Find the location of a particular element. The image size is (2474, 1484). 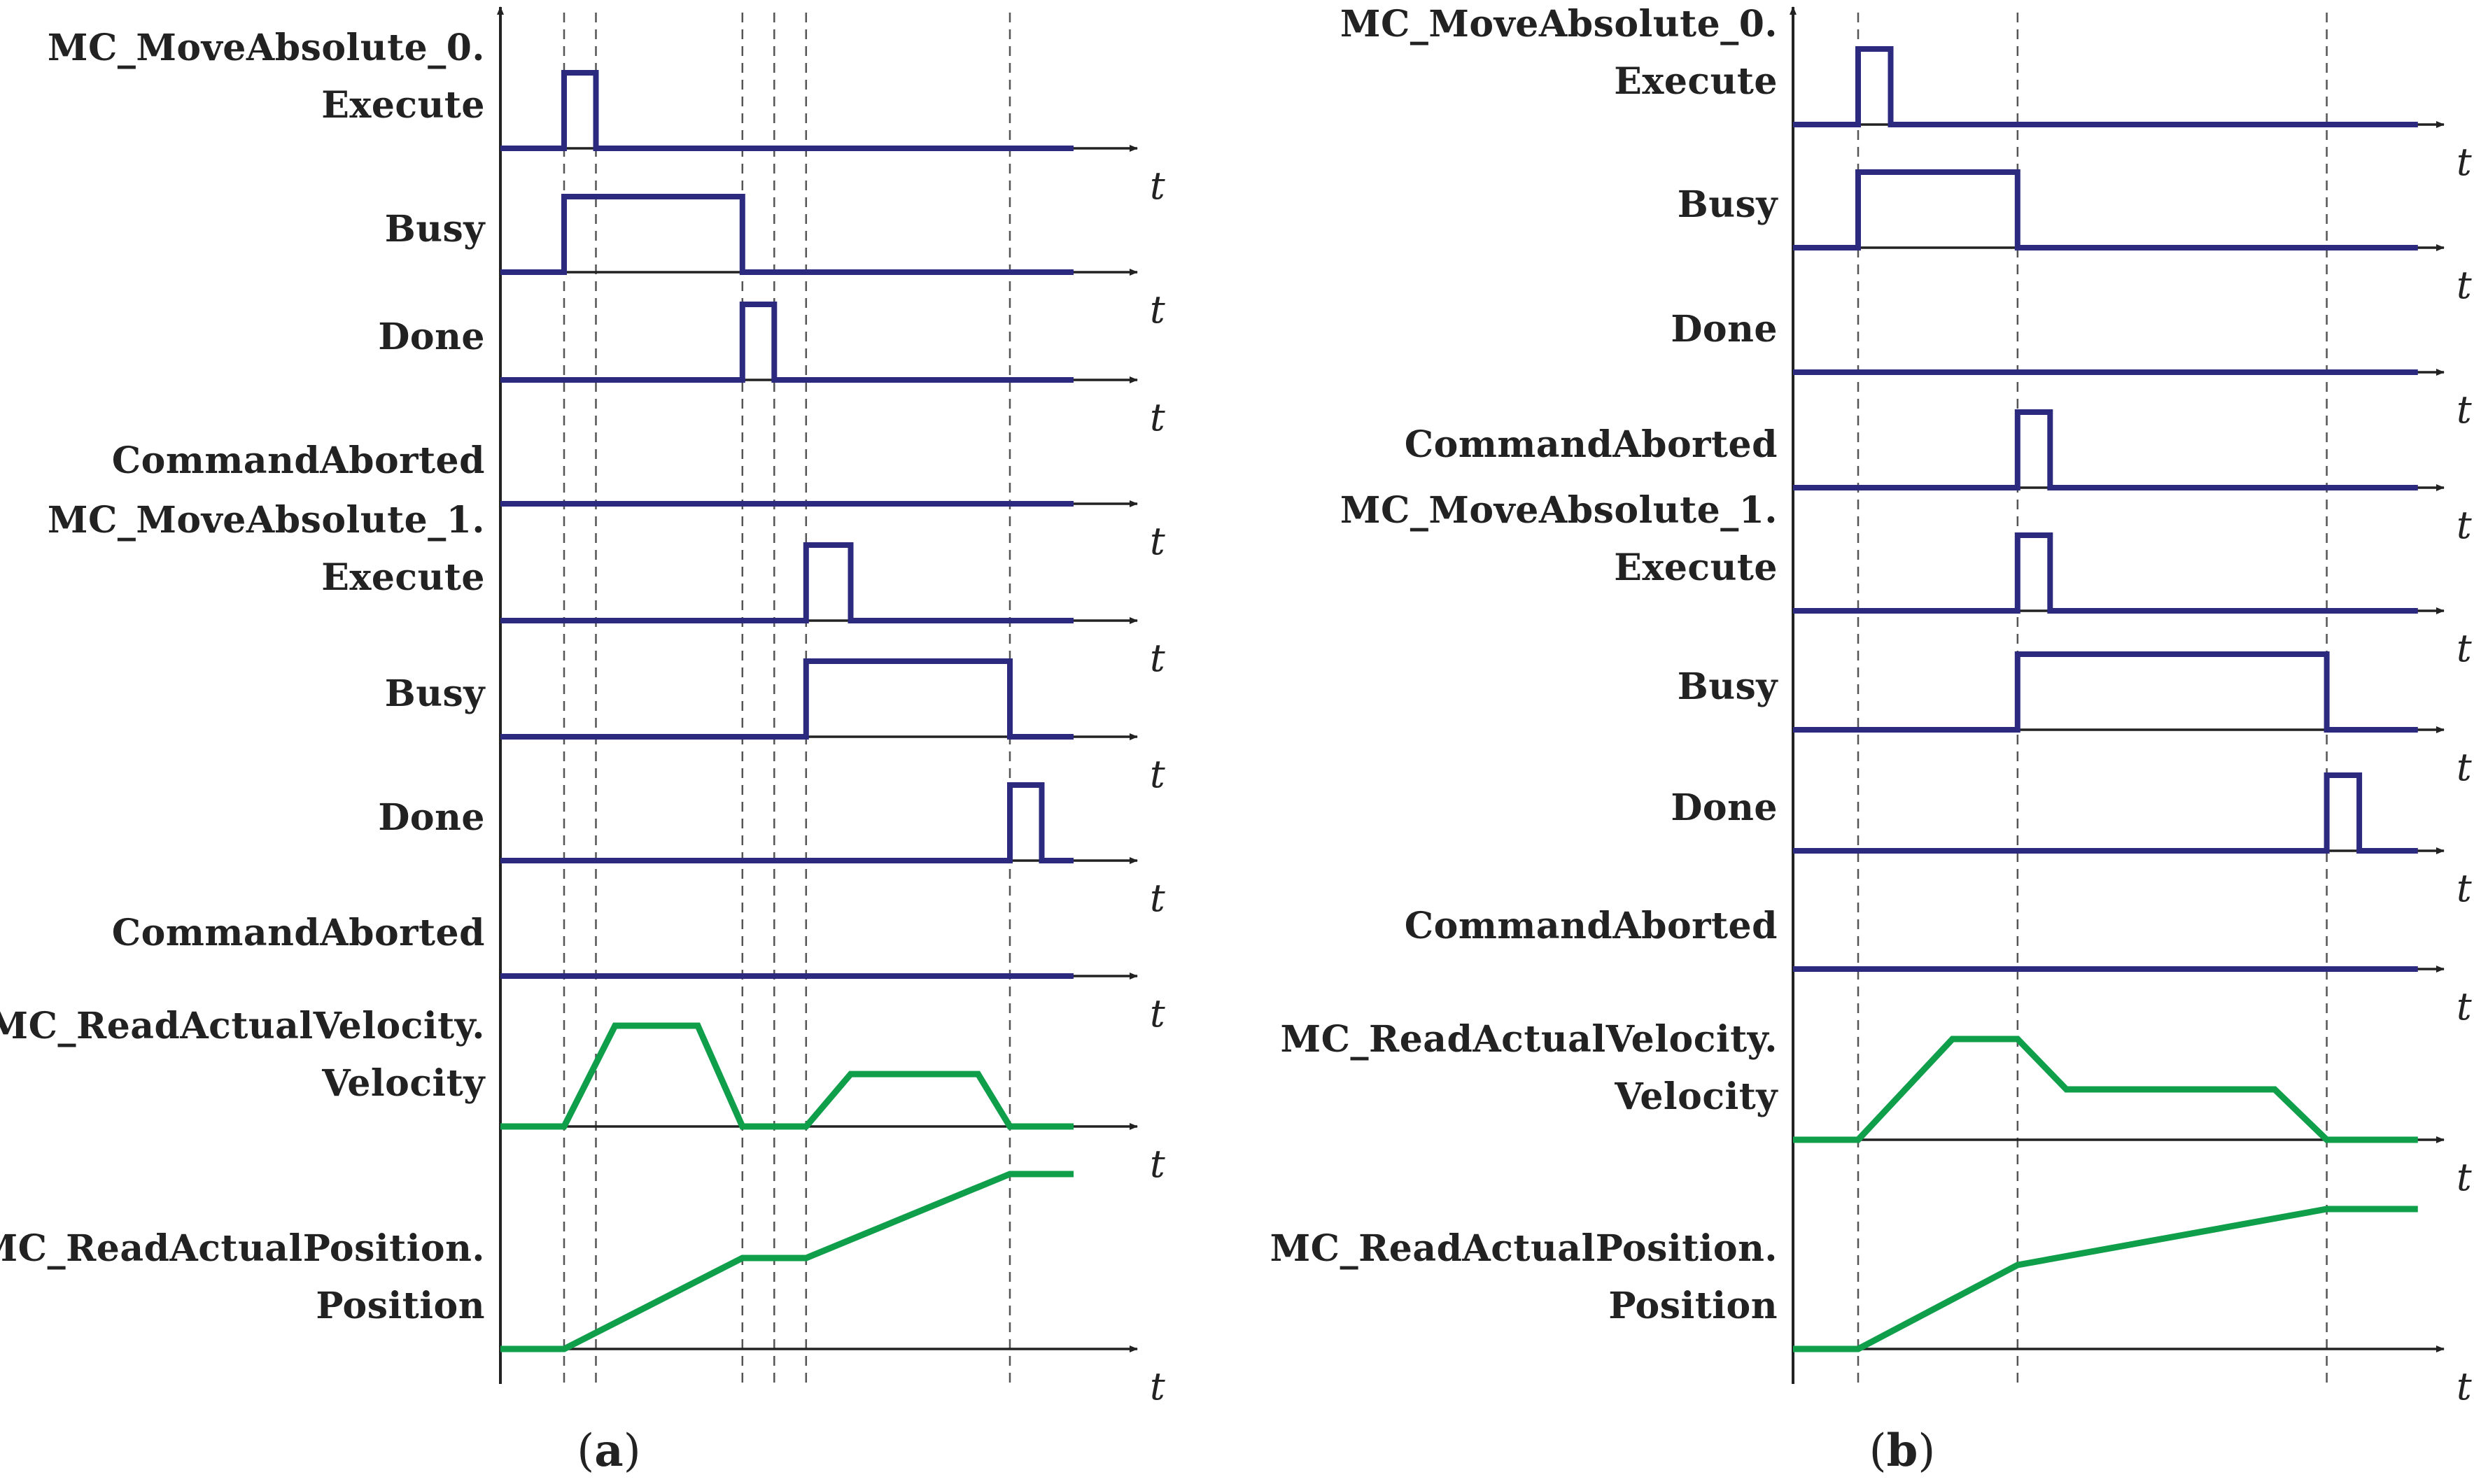

panel-caption: (a) is located at coordinates (608, 1451).